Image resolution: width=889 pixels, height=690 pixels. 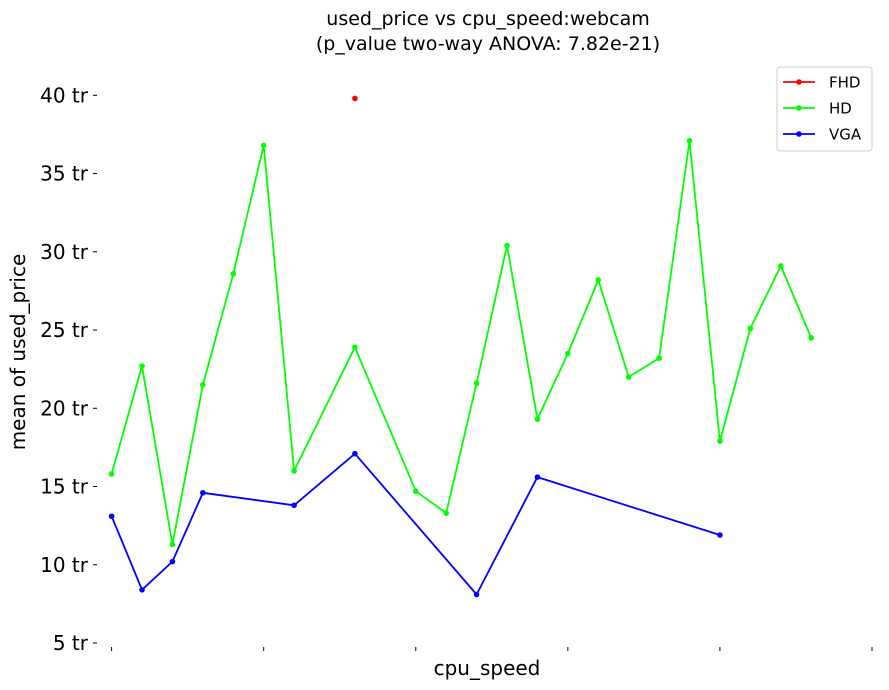 What do you see at coordinates (18, 352) in the screenshot?
I see `y-axis-label: mean of used_price` at bounding box center [18, 352].